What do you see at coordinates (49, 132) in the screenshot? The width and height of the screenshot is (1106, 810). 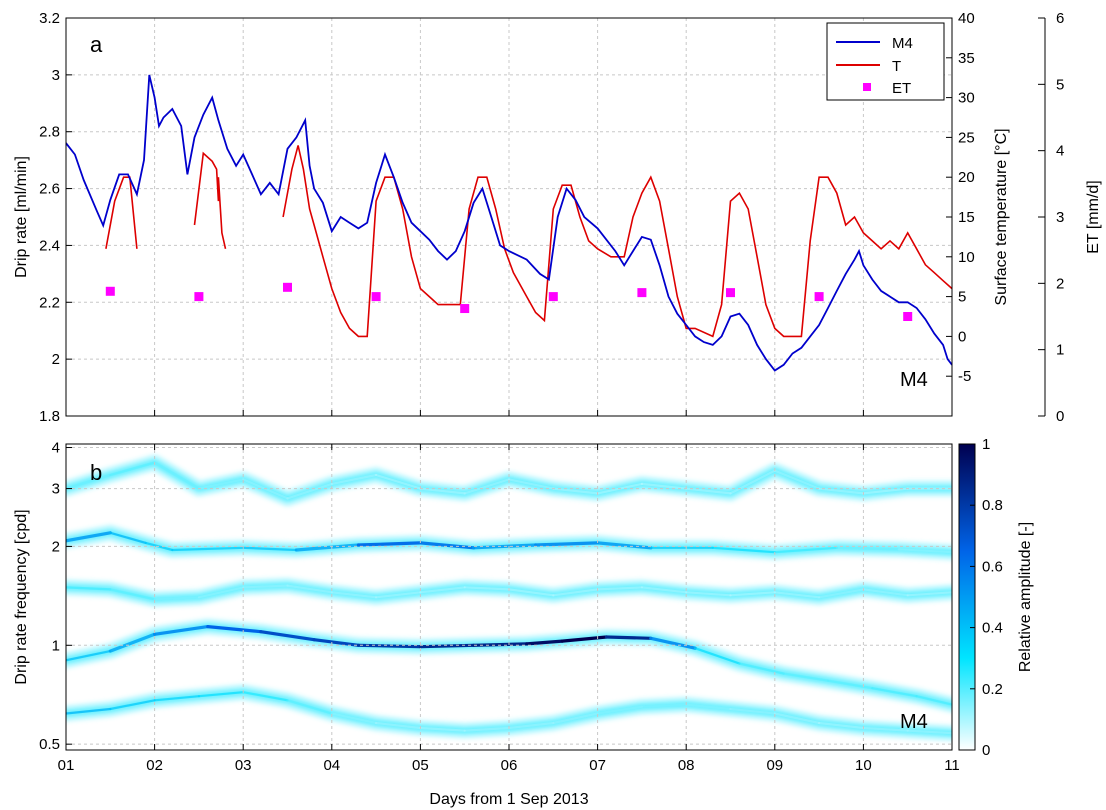 I see `y-tick-label-left: 2.8` at bounding box center [49, 132].